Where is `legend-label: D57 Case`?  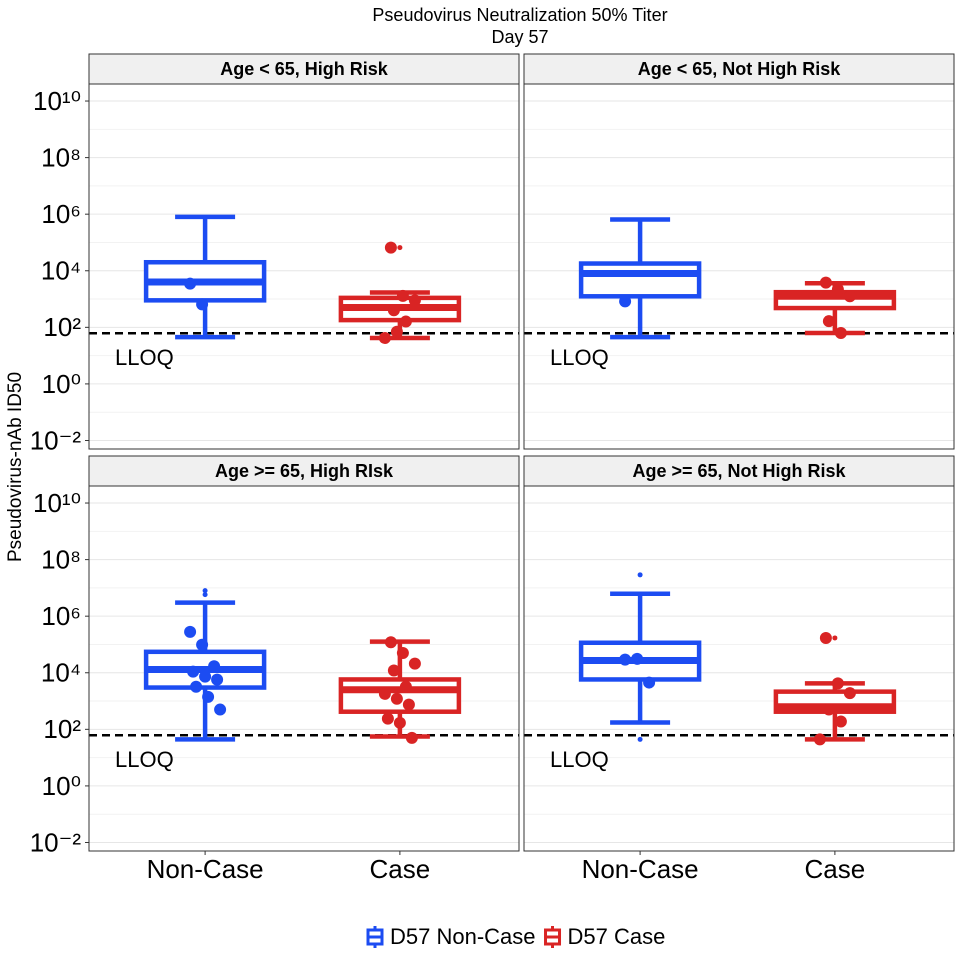
legend-label: D57 Case is located at coordinates (617, 936).